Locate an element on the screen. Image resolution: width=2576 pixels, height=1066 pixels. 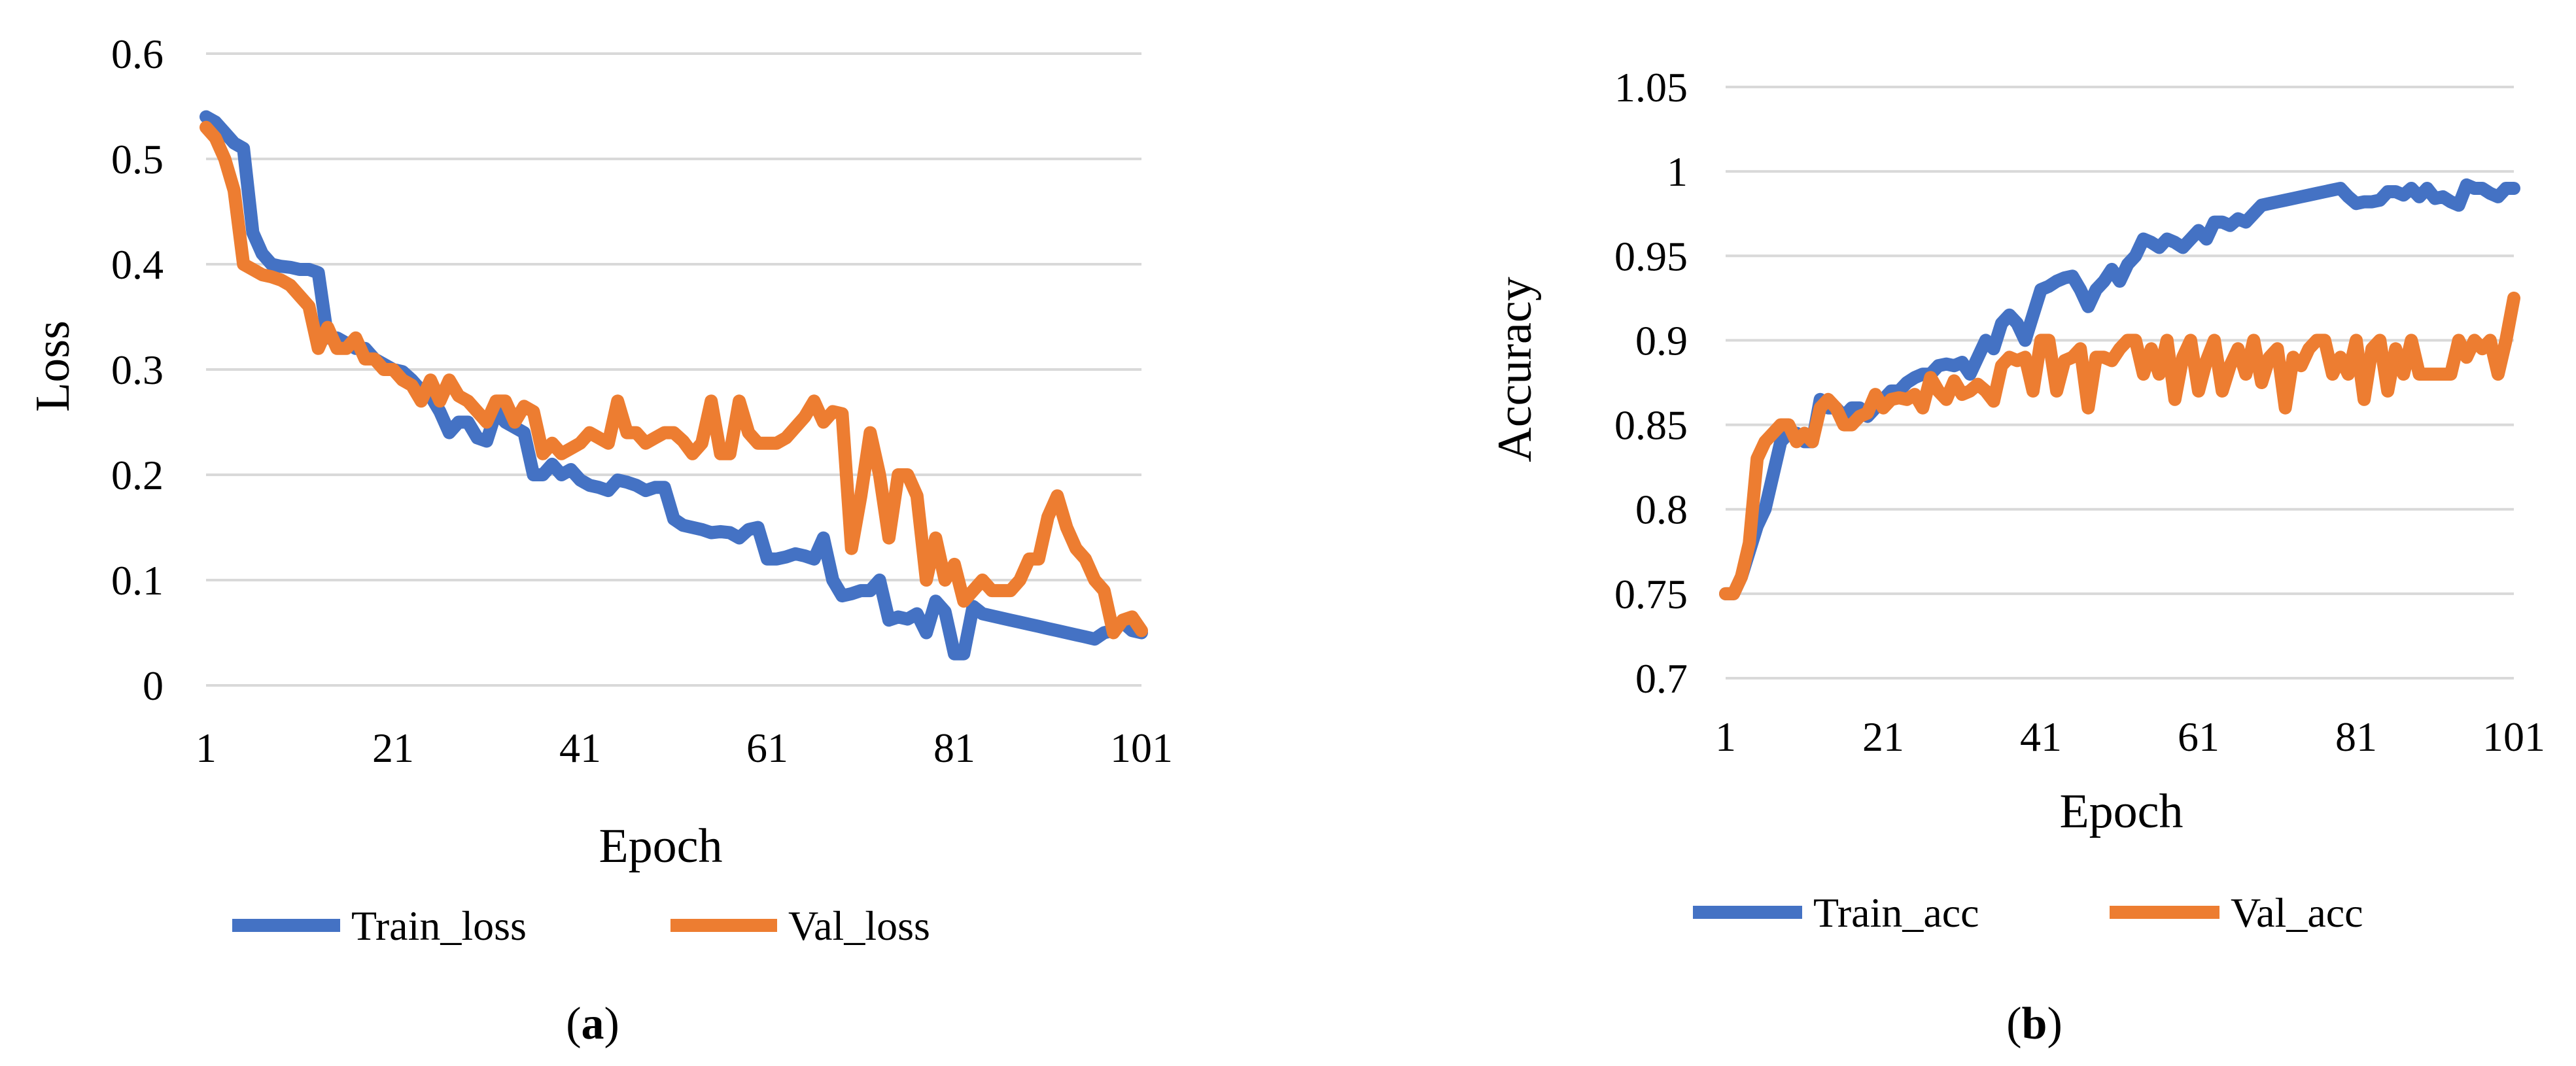
y-tick-label: 0.7 is located at coordinates (1662, 678).